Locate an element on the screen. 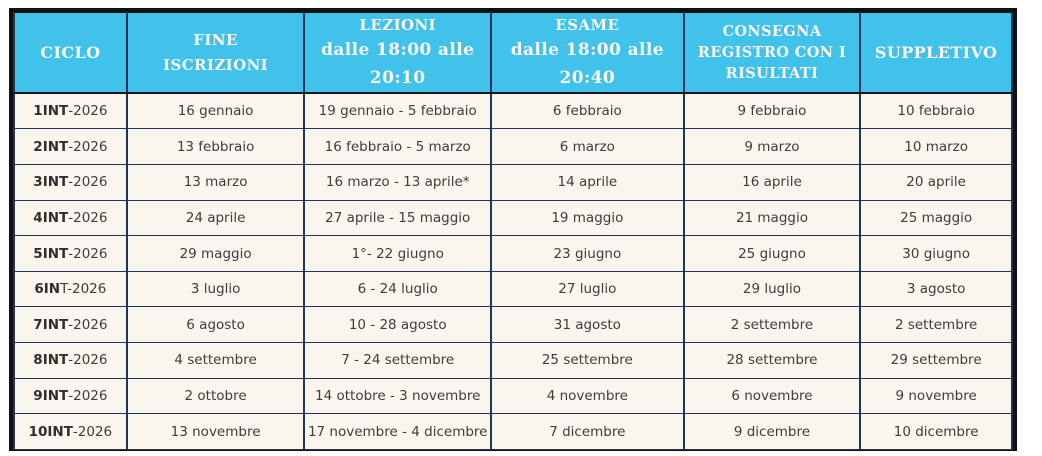 This screenshot has width=1042, height=456. cell-lezioni: 14 ottobre - 3 novembre is located at coordinates (398, 396).